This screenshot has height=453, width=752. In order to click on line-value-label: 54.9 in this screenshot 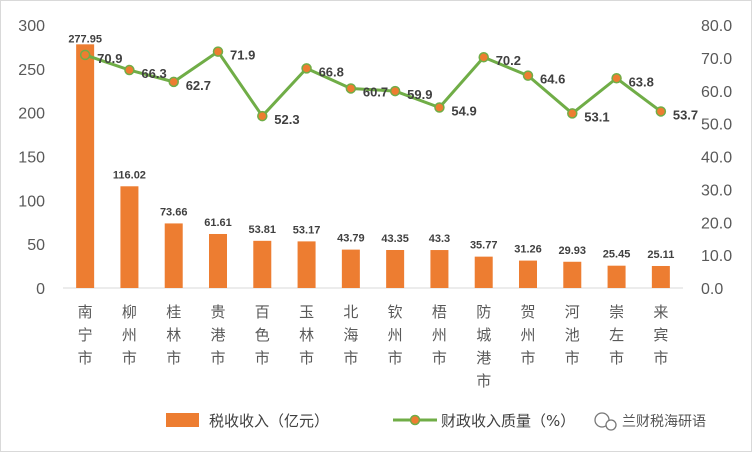, I will do `click(463, 111)`.